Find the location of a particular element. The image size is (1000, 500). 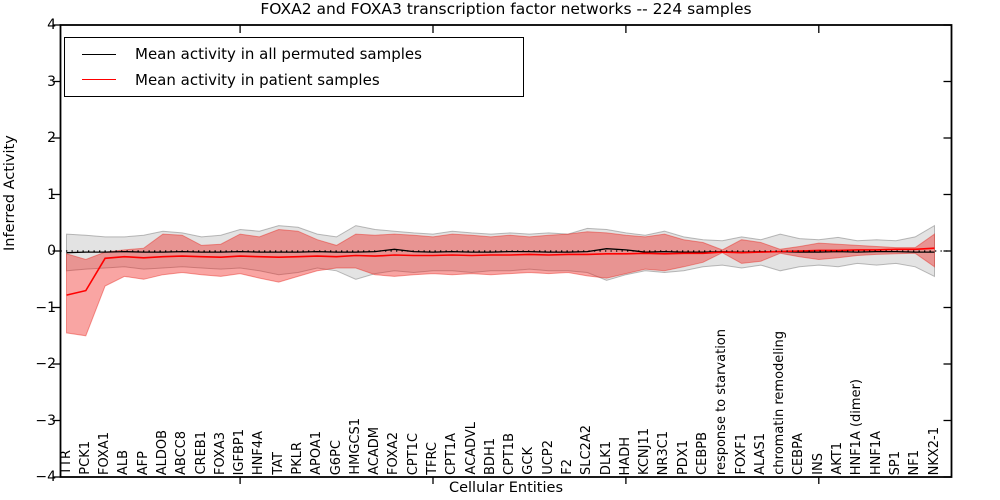

x-tick-label: CPT1C is located at coordinates (413, 453).